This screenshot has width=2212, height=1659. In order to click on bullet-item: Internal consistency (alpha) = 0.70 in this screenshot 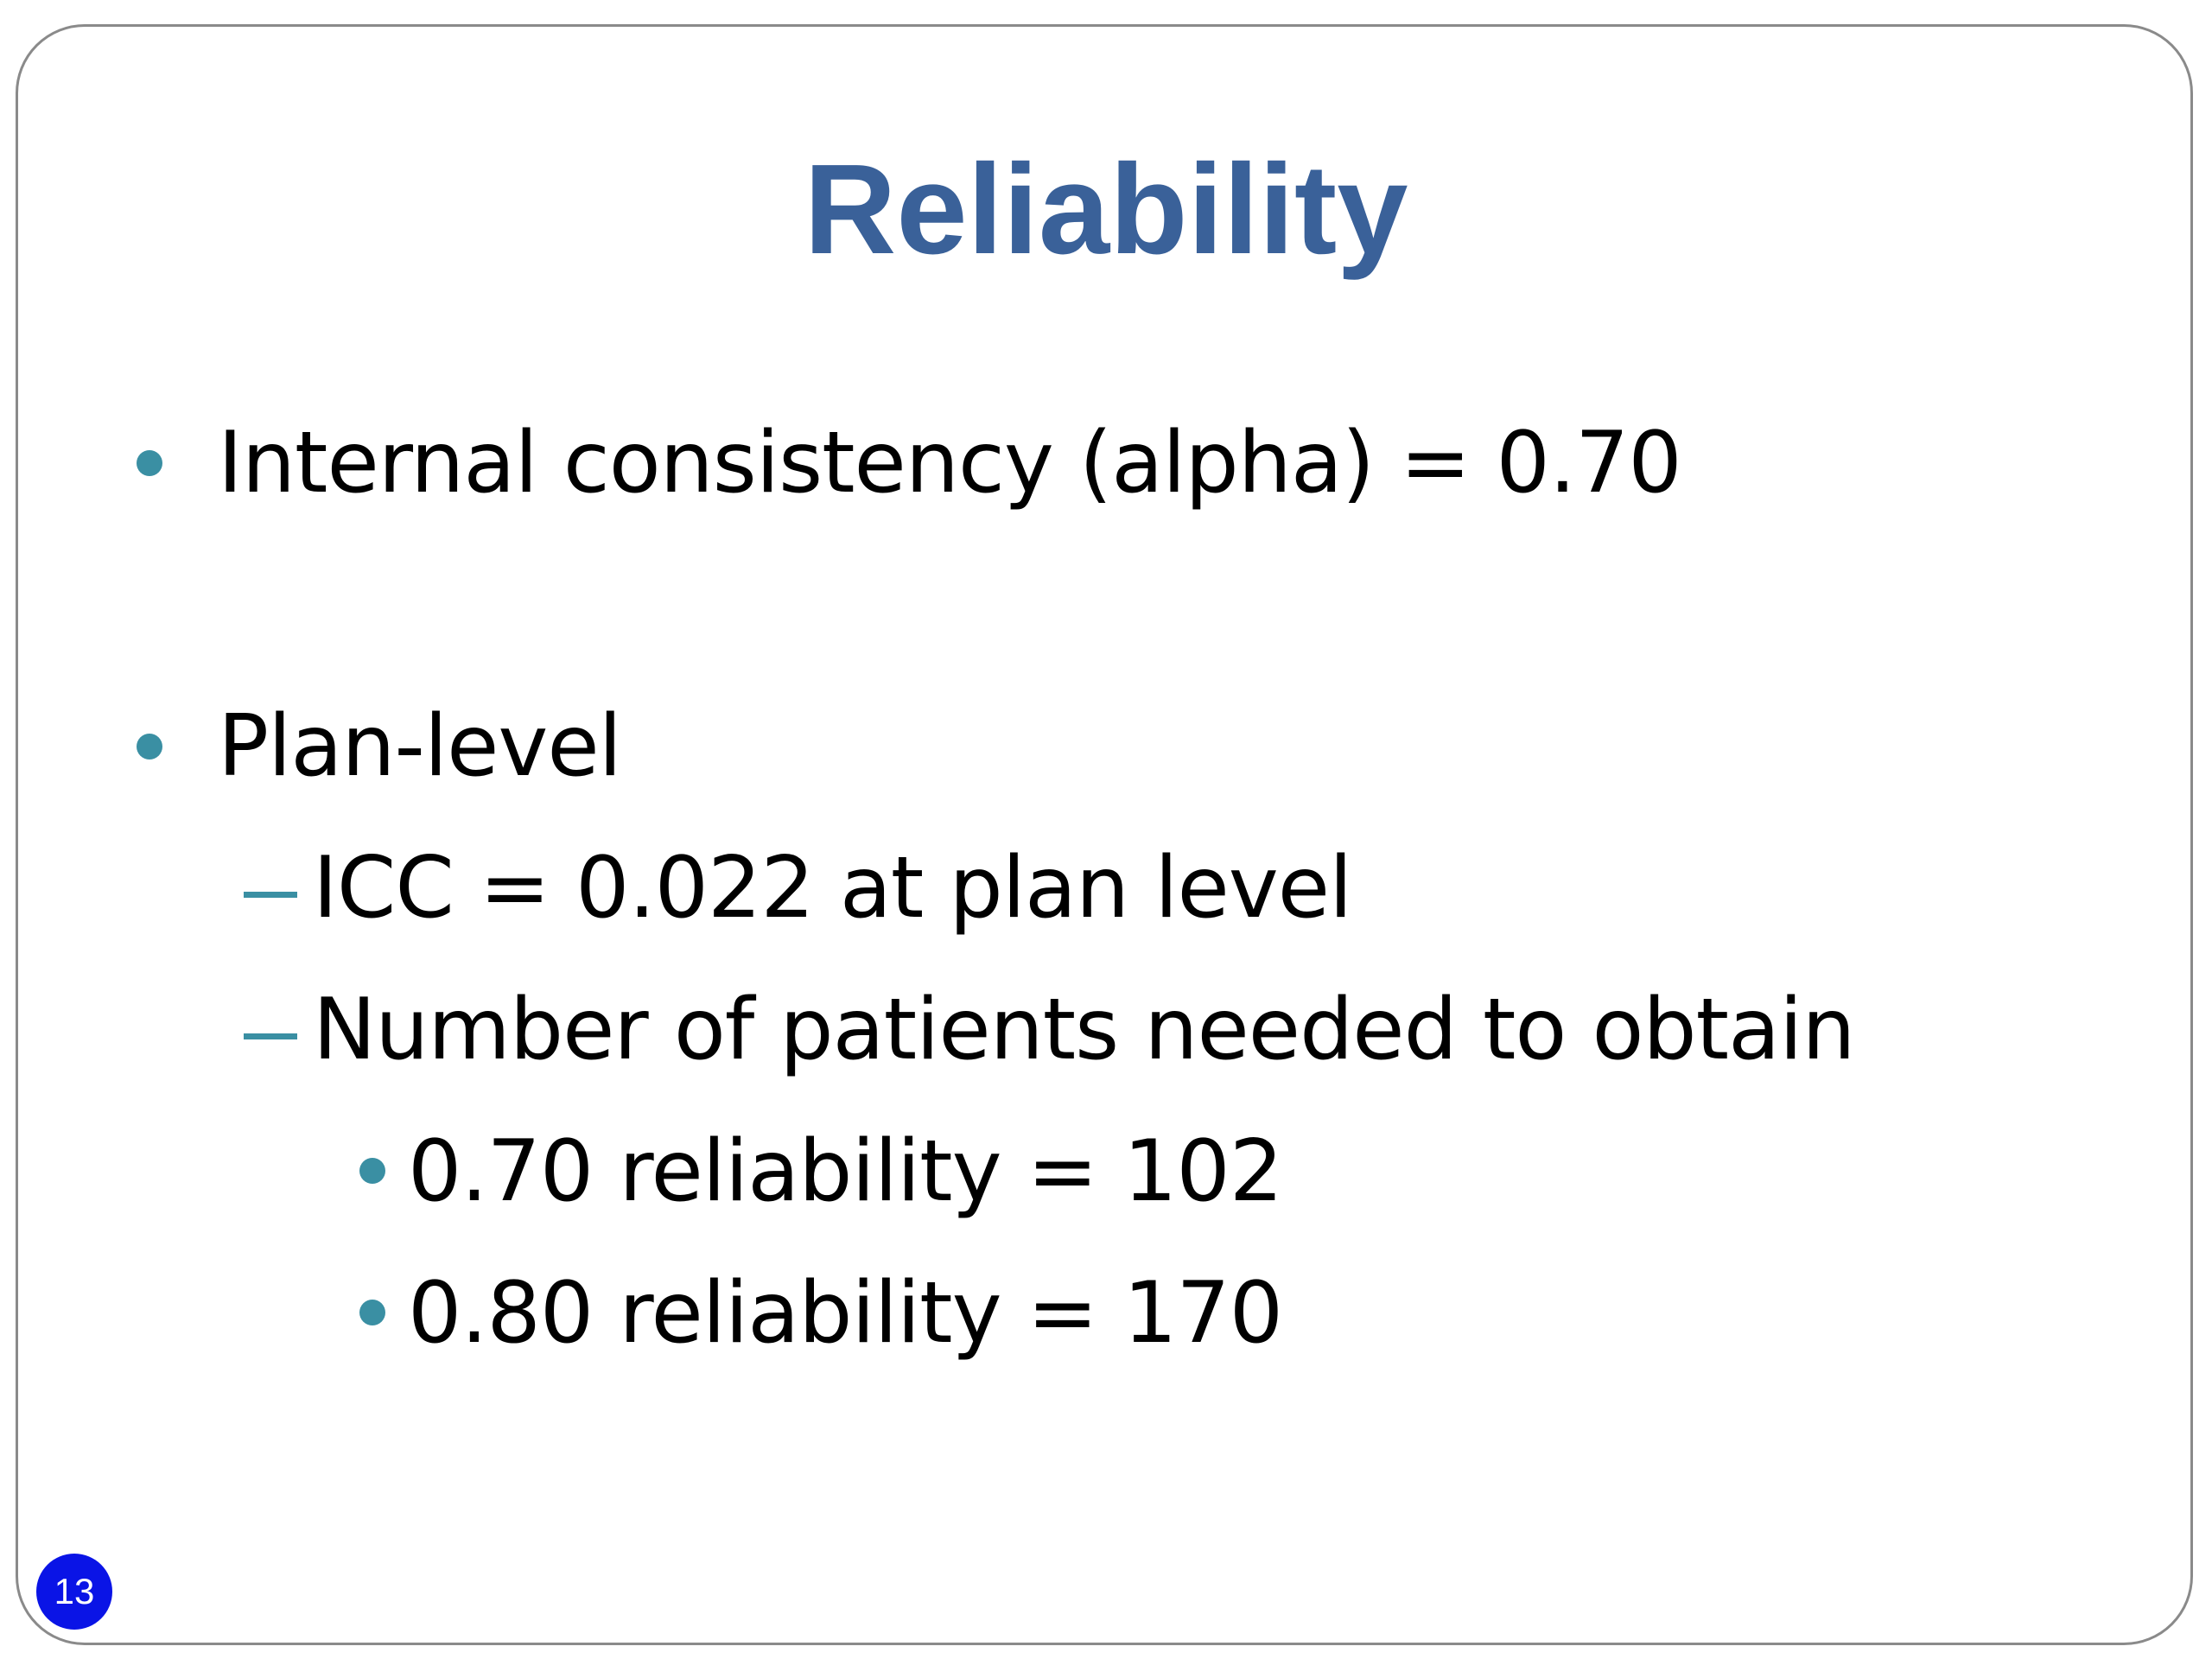, I will do `click(950, 463)`.